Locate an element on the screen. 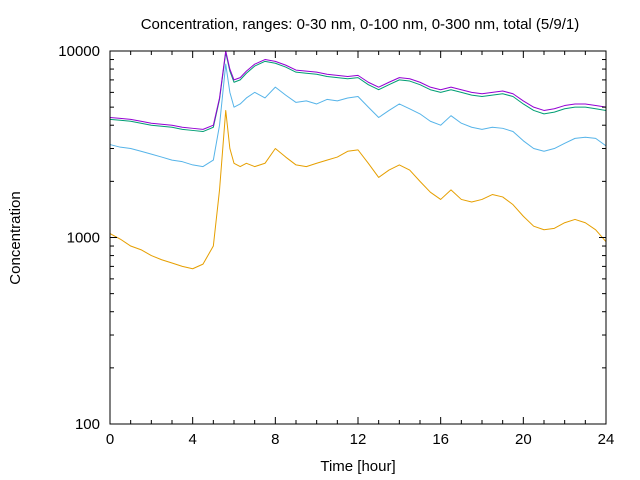 The image size is (640, 480). x-tick-label: 24 is located at coordinates (606, 439).